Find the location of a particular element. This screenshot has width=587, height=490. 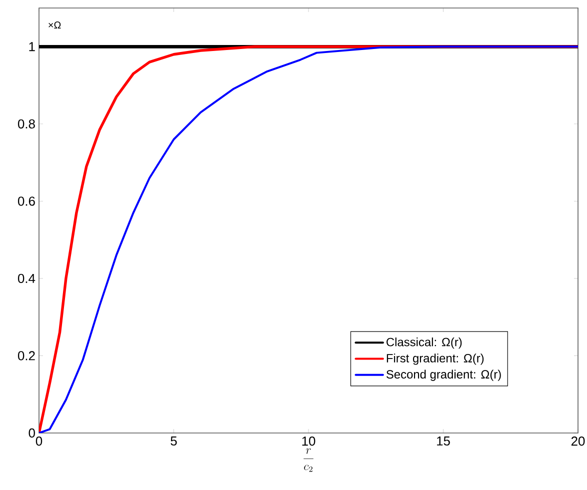

y-tick-label: 0.4 is located at coordinates (27, 279).